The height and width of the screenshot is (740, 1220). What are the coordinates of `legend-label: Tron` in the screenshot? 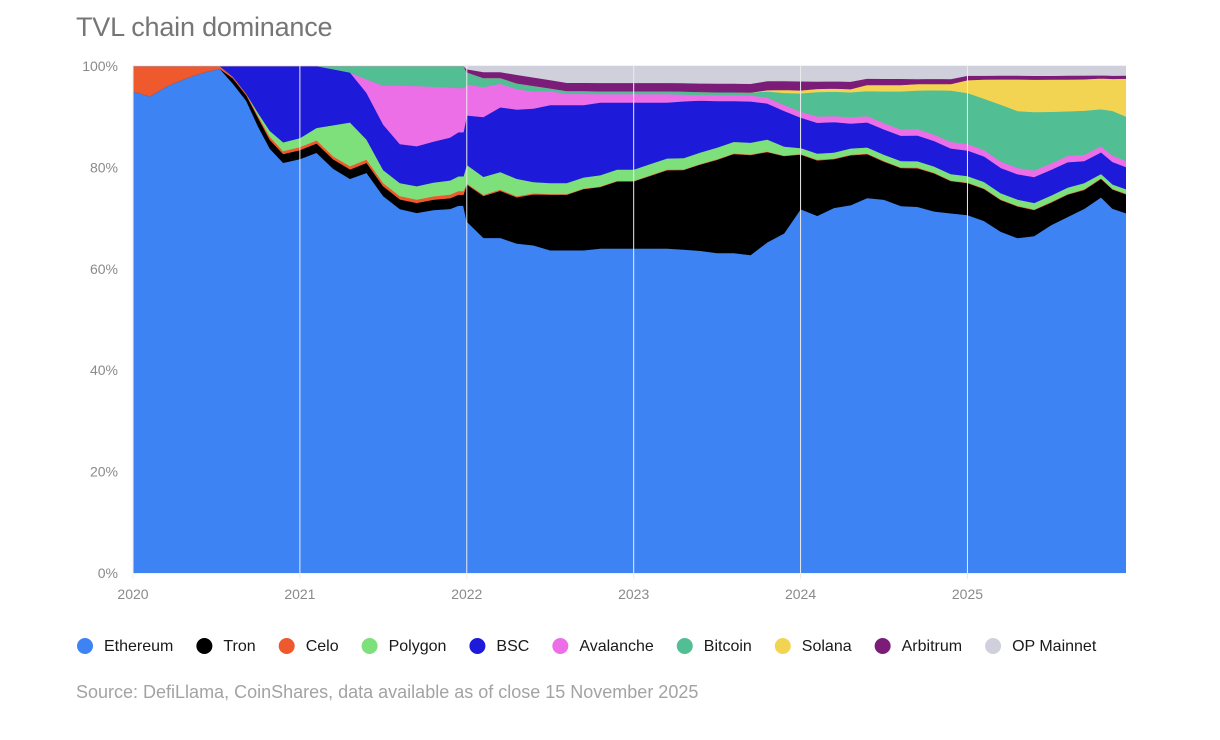 It's located at (239, 646).